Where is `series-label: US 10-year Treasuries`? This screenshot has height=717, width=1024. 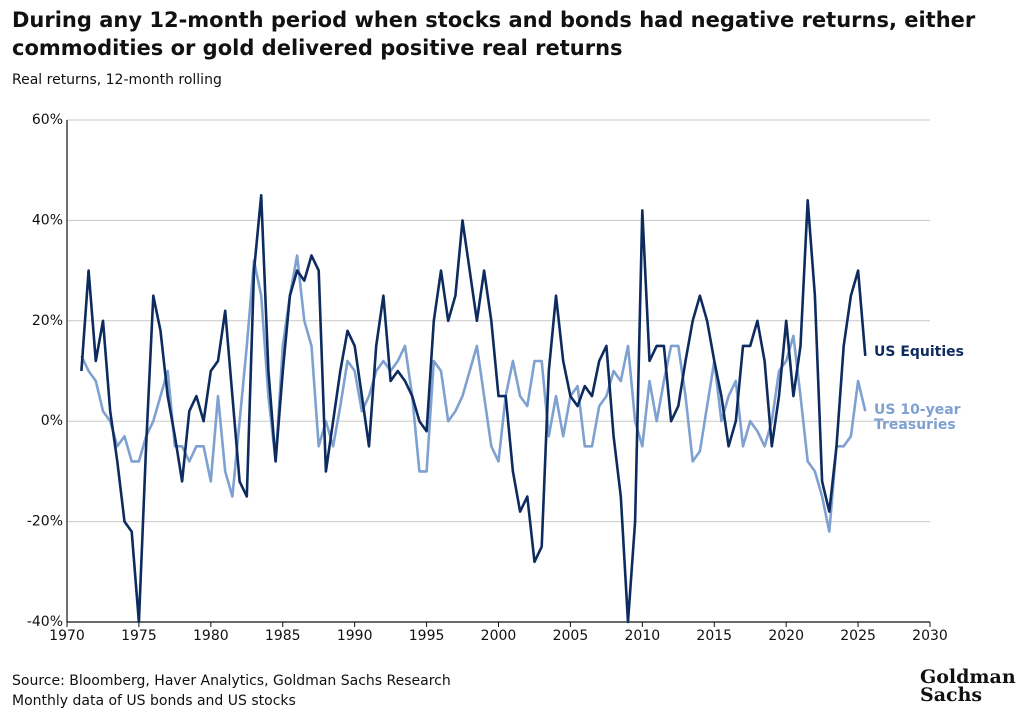
series-label: US 10-year Treasuries is located at coordinates (917, 417).